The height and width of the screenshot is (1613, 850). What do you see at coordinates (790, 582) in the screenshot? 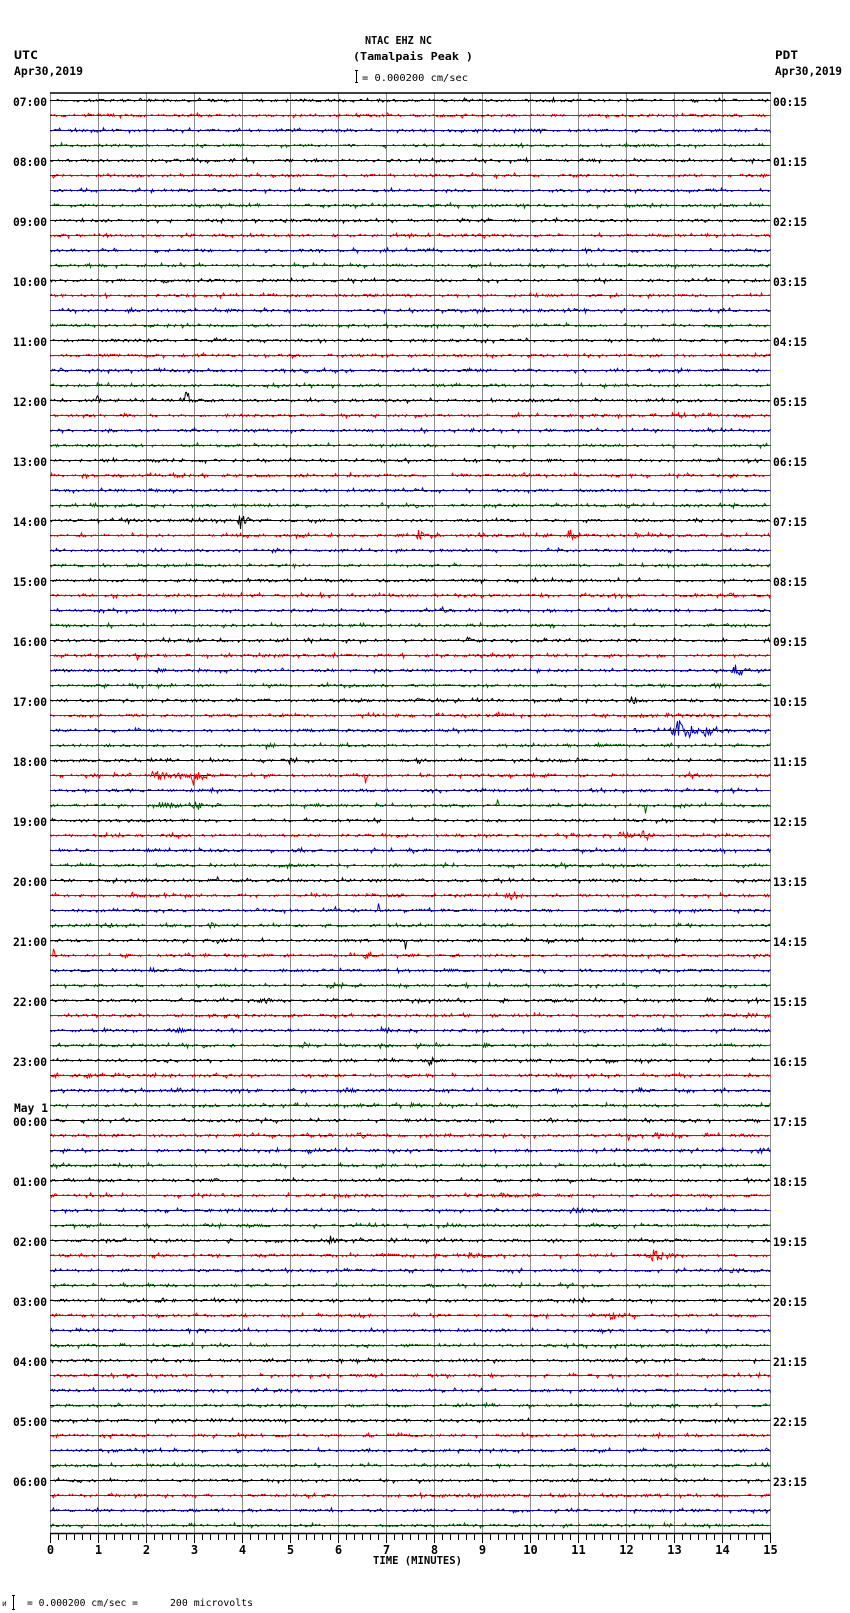
I see `pdt-hour-label: 08:15` at bounding box center [790, 582].